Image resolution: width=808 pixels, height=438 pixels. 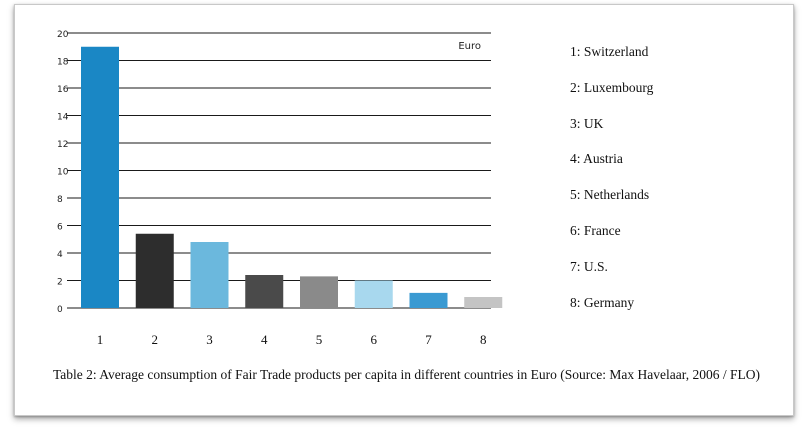 What do you see at coordinates (60, 310) in the screenshot?
I see `y-tick-label: 0` at bounding box center [60, 310].